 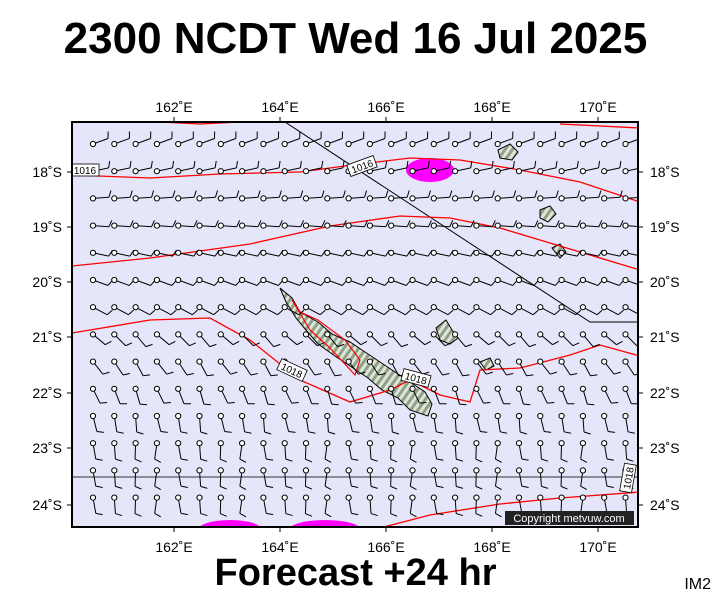 I want to click on rain-area, so click(x=230, y=523).